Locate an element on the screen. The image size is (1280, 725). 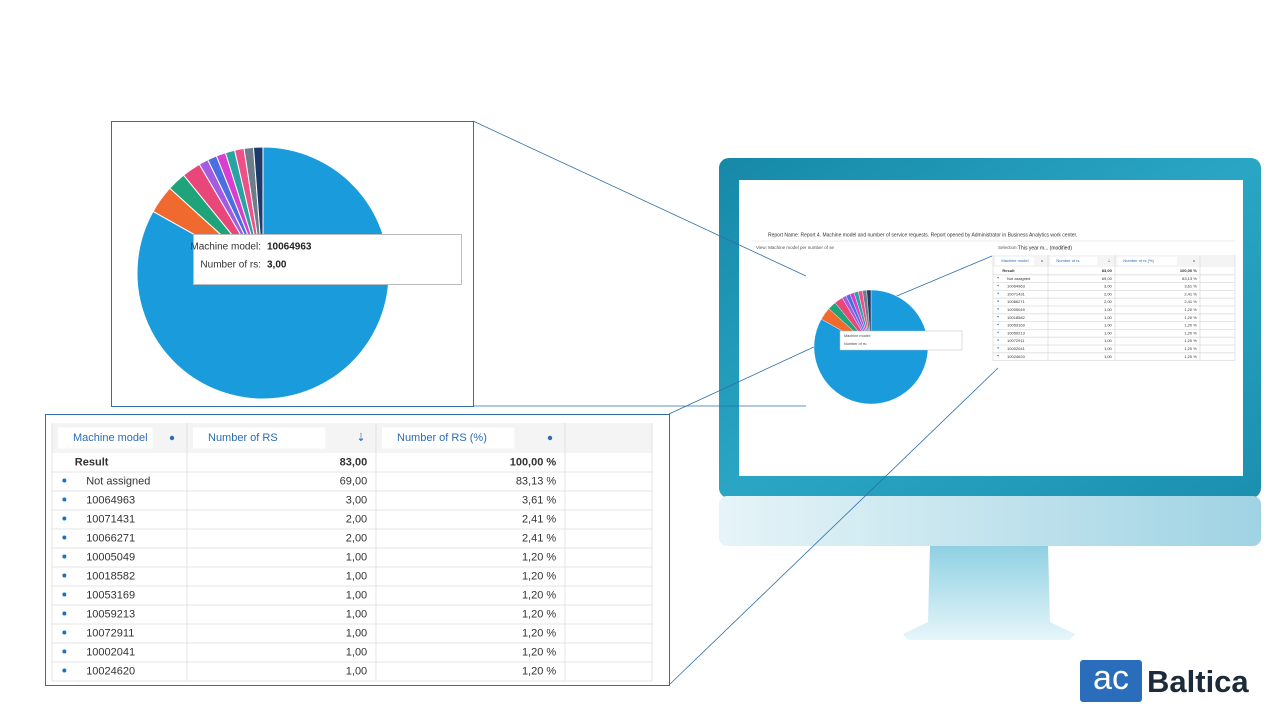
sort-icon: ⇣ is located at coordinates (360, 438).